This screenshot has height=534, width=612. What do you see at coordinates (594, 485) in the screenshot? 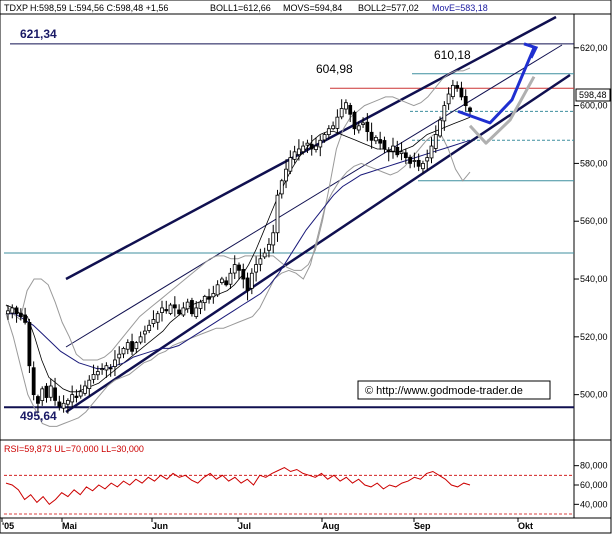
I see `rsi-tick-label: 60,000` at bounding box center [594, 485].